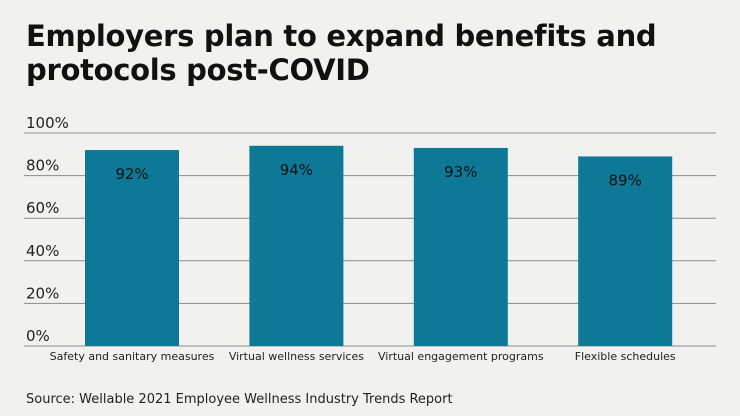 This screenshot has height=416, width=740. What do you see at coordinates (625, 180) in the screenshot?
I see `data-label: 89%` at bounding box center [625, 180].